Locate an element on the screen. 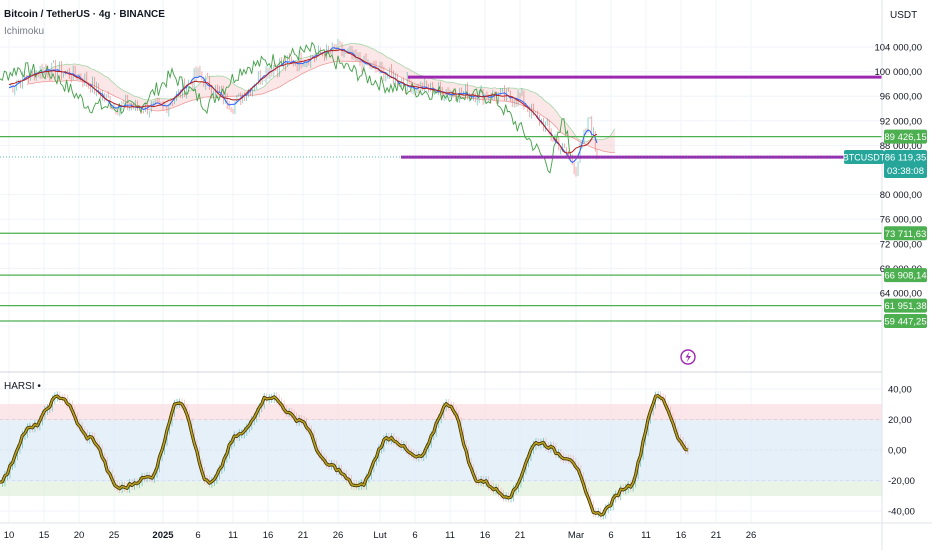 The image size is (932, 555). price-tick-label: 100 000,00 is located at coordinates (898, 72).